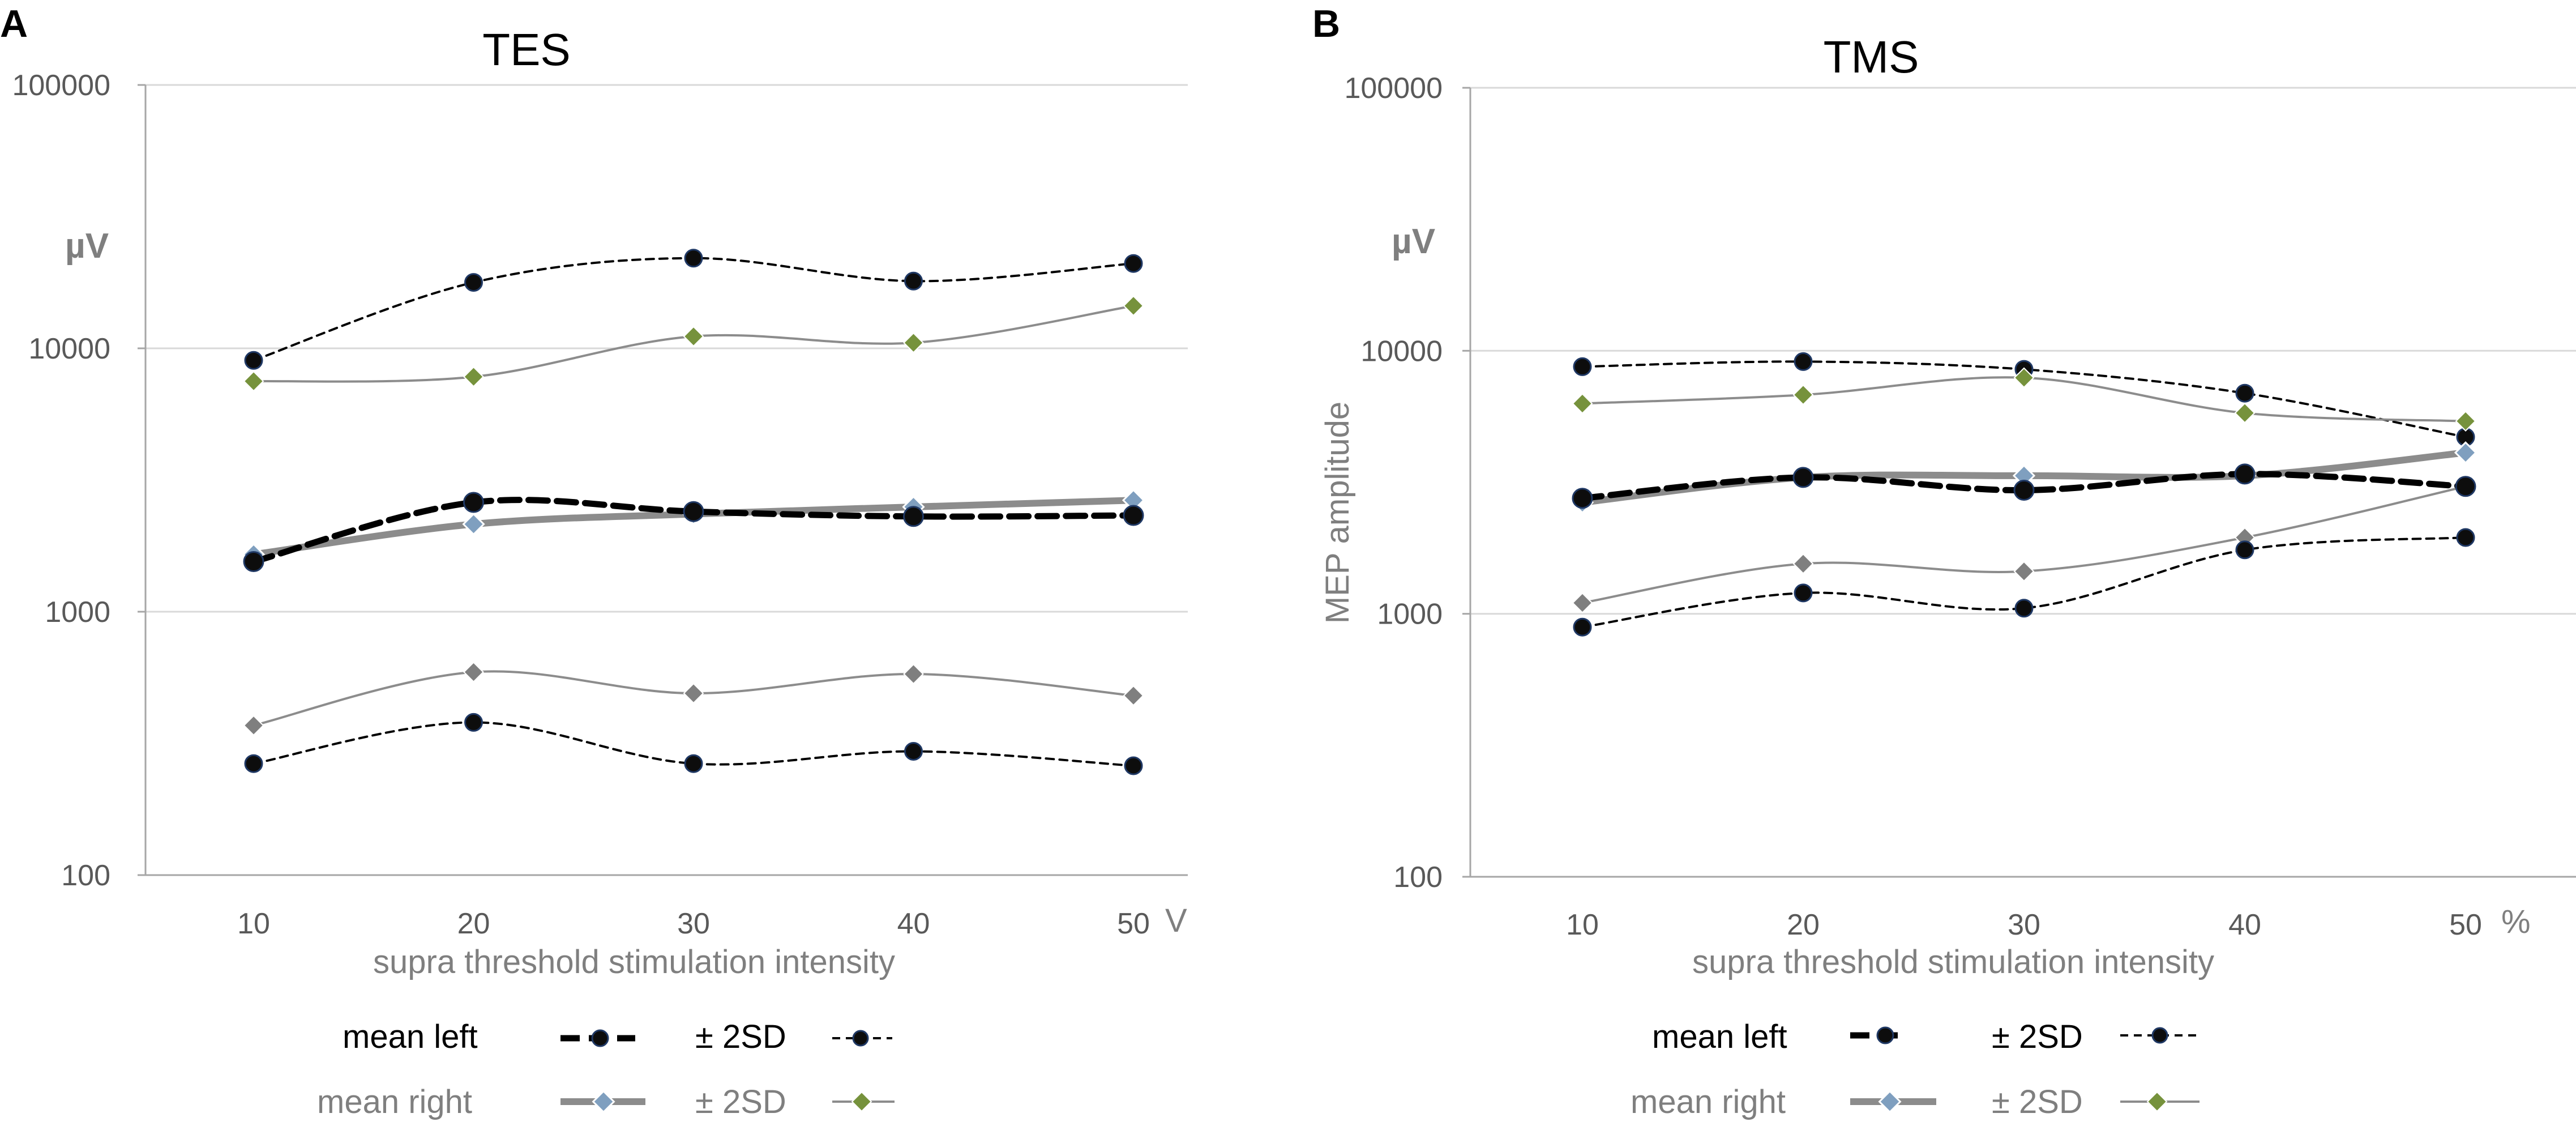 This screenshot has width=2576, height=1126. Describe the element at coordinates (69, 348) in the screenshot. I see `y-tick-label: 10000` at that location.